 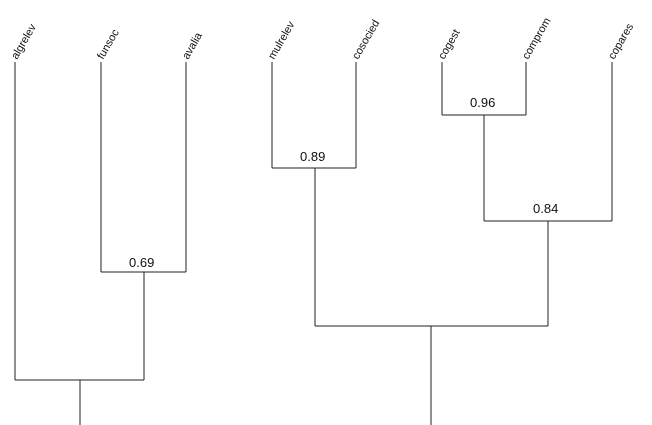 What do you see at coordinates (141, 262) in the screenshot?
I see `node-label-funsoc-avalia: 0.69` at bounding box center [141, 262].